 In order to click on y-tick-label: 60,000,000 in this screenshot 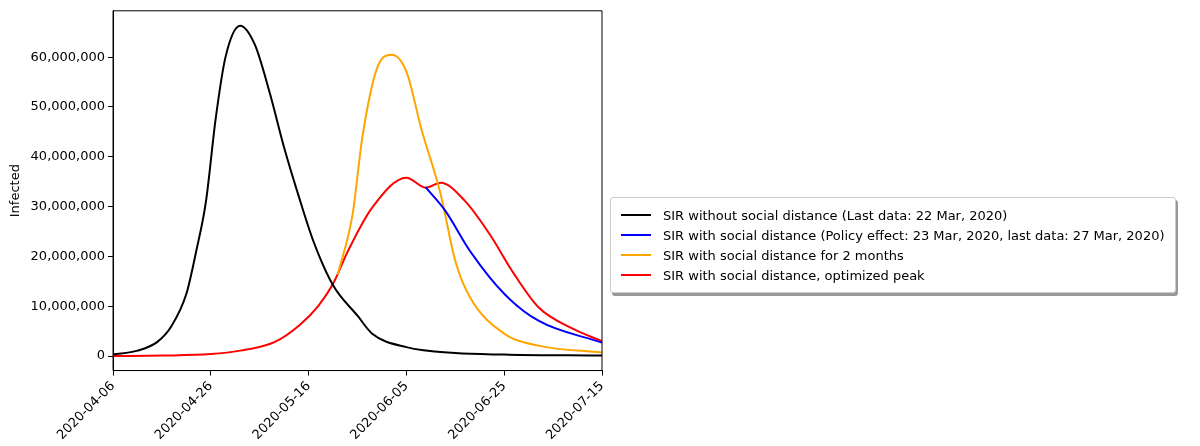, I will do `click(68, 56)`.